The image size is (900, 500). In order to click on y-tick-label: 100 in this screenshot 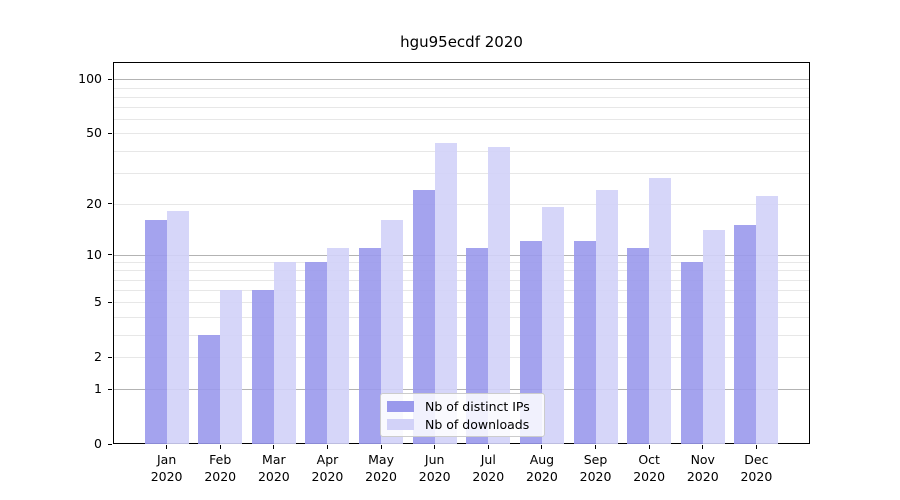, I will do `click(90, 79)`.